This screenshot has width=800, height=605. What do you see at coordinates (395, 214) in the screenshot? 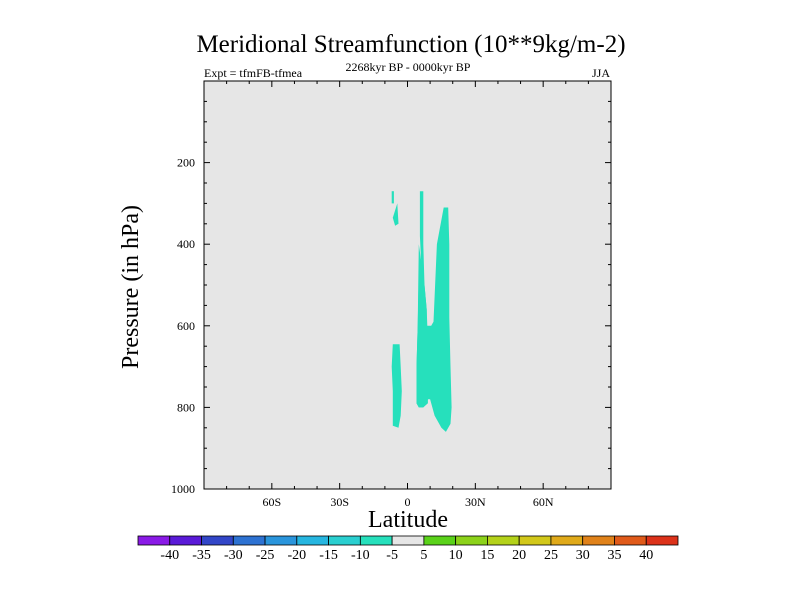
I see `region-sh-mid` at bounding box center [395, 214].